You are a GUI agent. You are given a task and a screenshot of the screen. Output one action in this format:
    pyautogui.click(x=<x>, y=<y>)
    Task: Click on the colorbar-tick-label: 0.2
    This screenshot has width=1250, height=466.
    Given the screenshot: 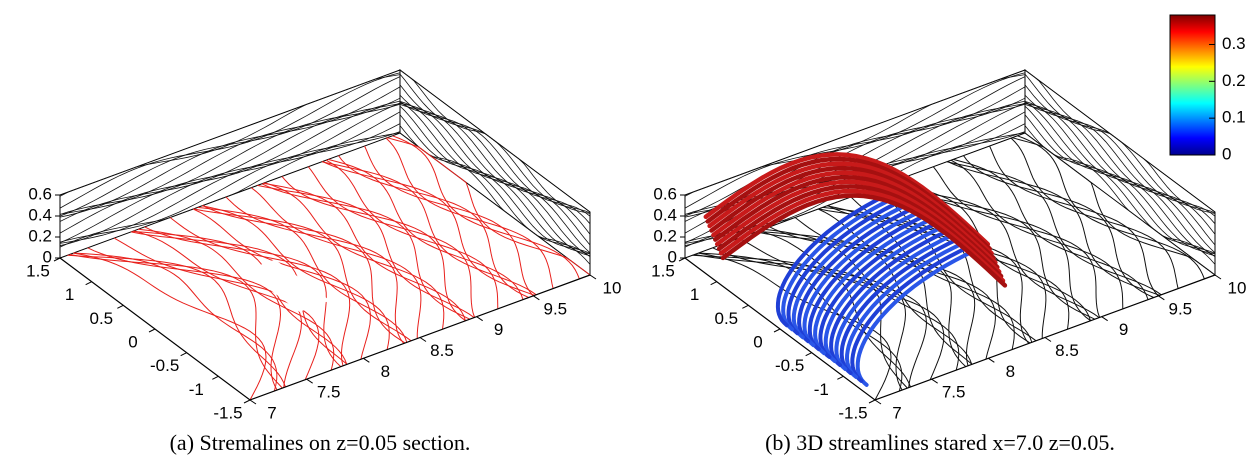 What is the action you would take?
    pyautogui.click(x=1234, y=80)
    